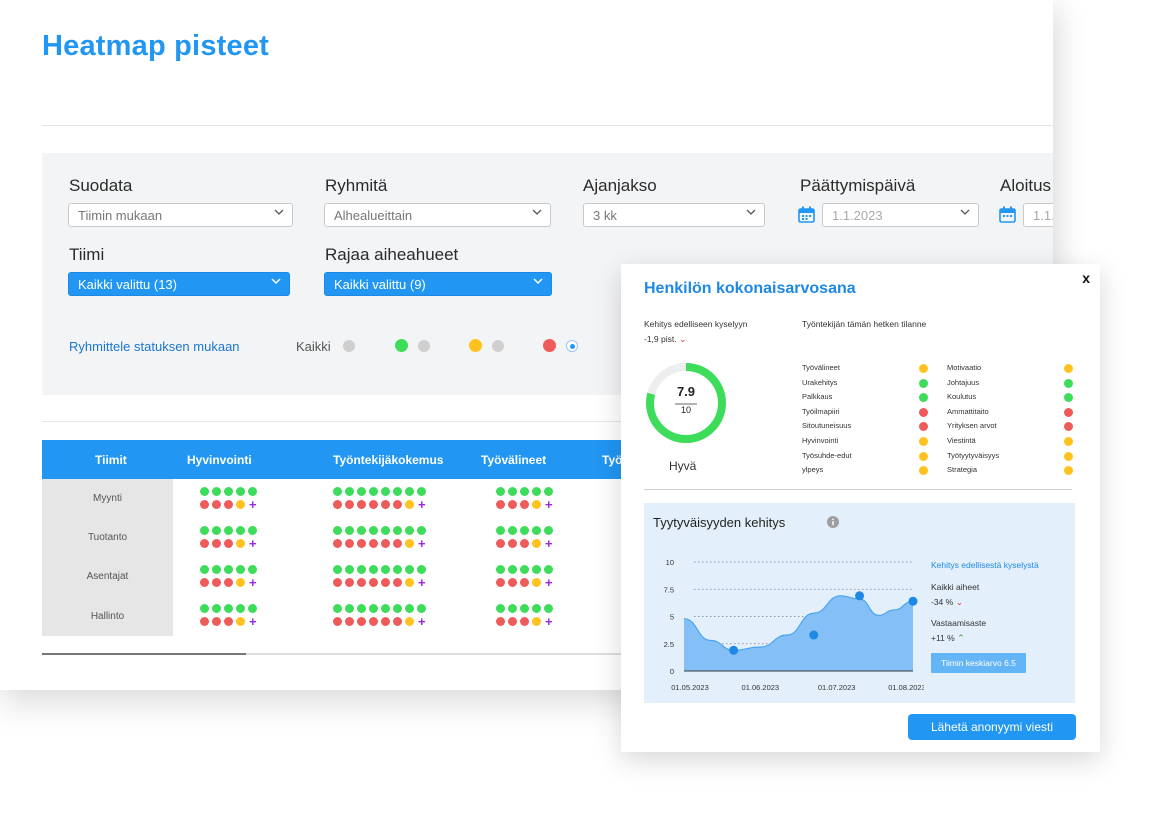  I want to click on status-red-dot, so click(549, 345).